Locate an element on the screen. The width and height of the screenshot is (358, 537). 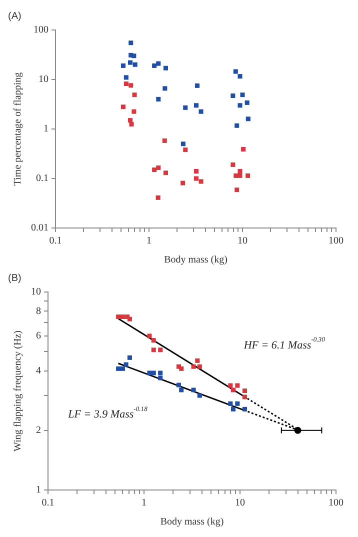
y-tick-label: 0.1 is located at coordinates (42, 178).